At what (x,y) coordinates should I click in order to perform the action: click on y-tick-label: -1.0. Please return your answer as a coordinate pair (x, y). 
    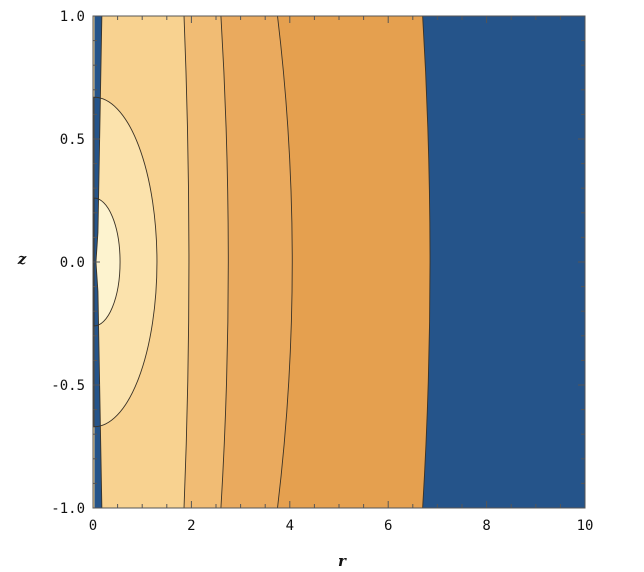
    Looking at the image, I should click on (68, 509).